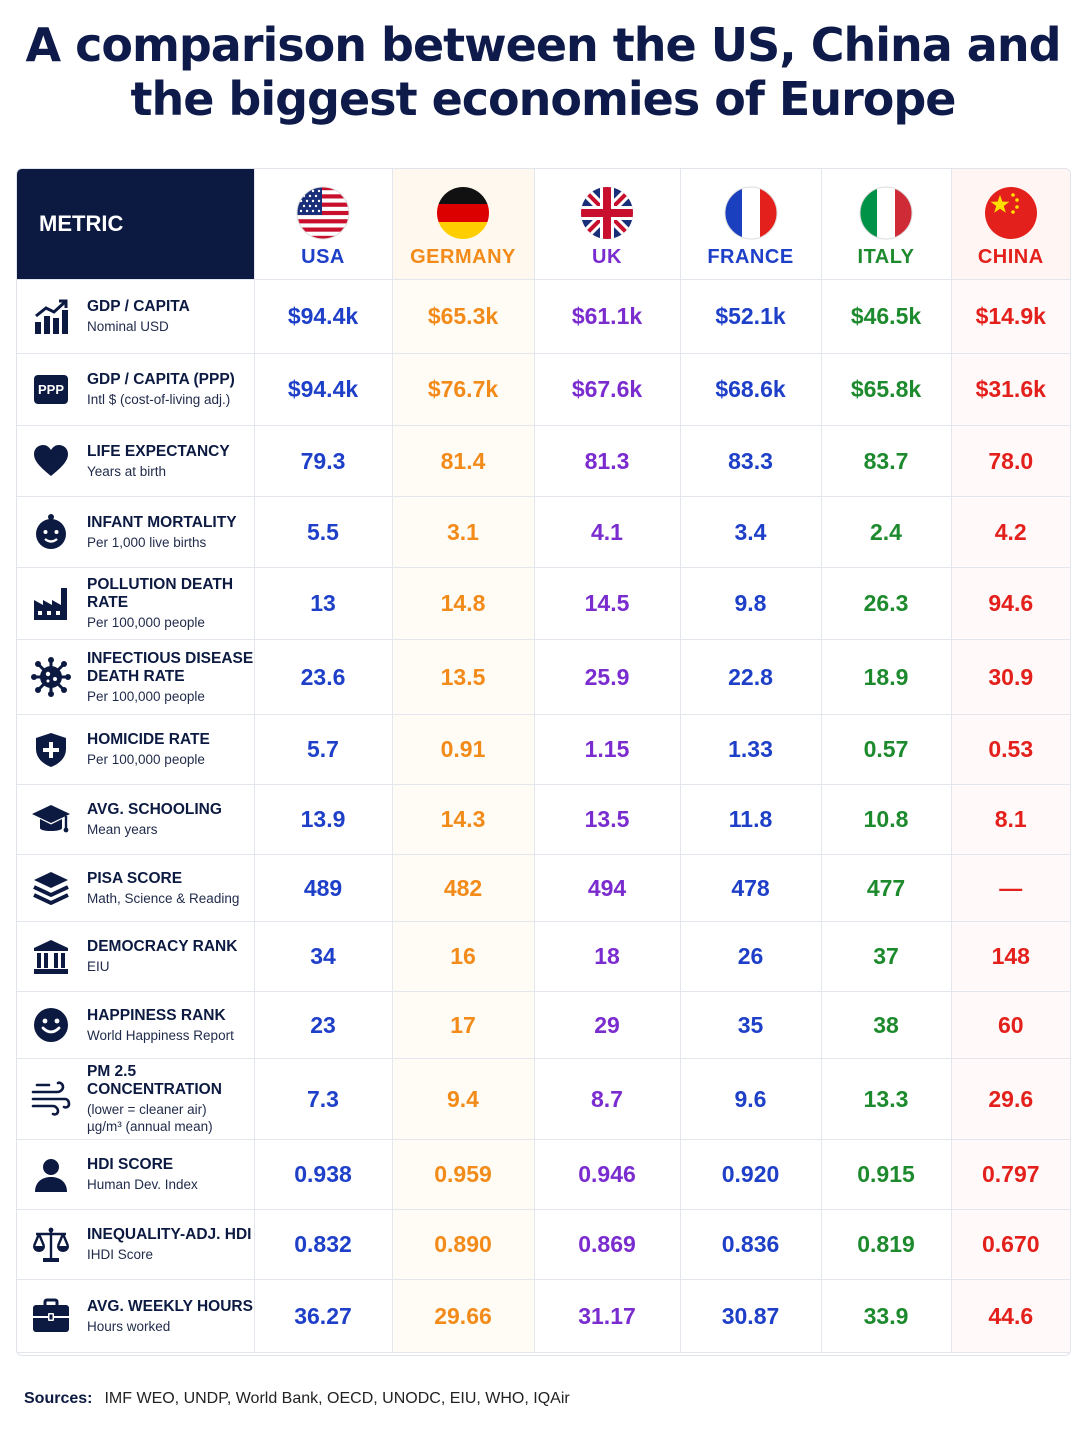 The image size is (1086, 1448). I want to click on china-flag-icon, so click(1010, 213).